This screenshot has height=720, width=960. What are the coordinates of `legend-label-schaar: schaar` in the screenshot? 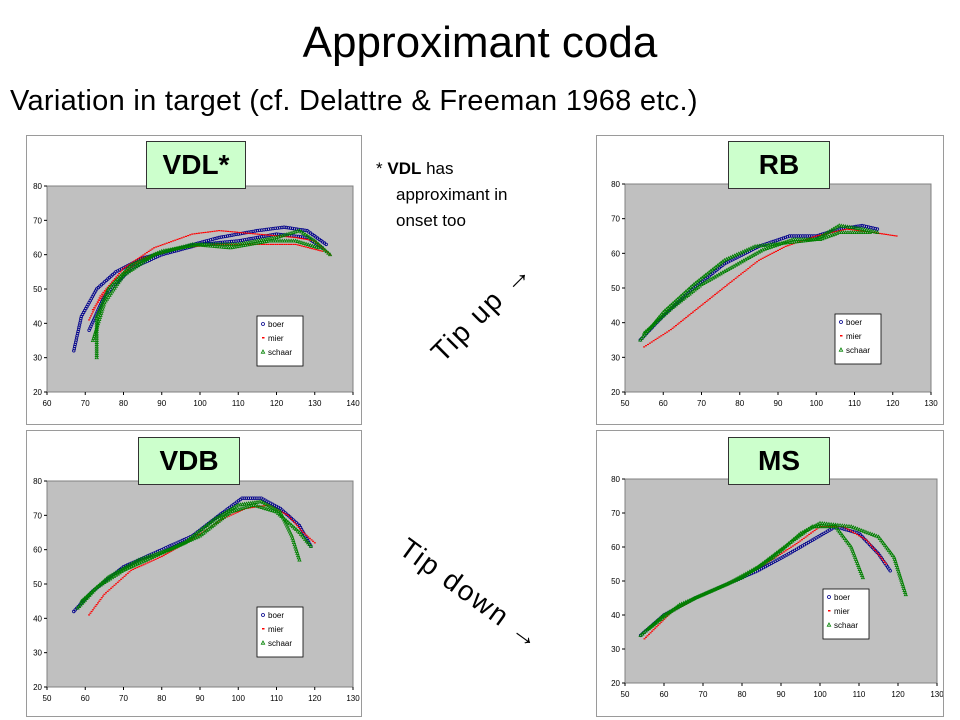 It's located at (846, 625).